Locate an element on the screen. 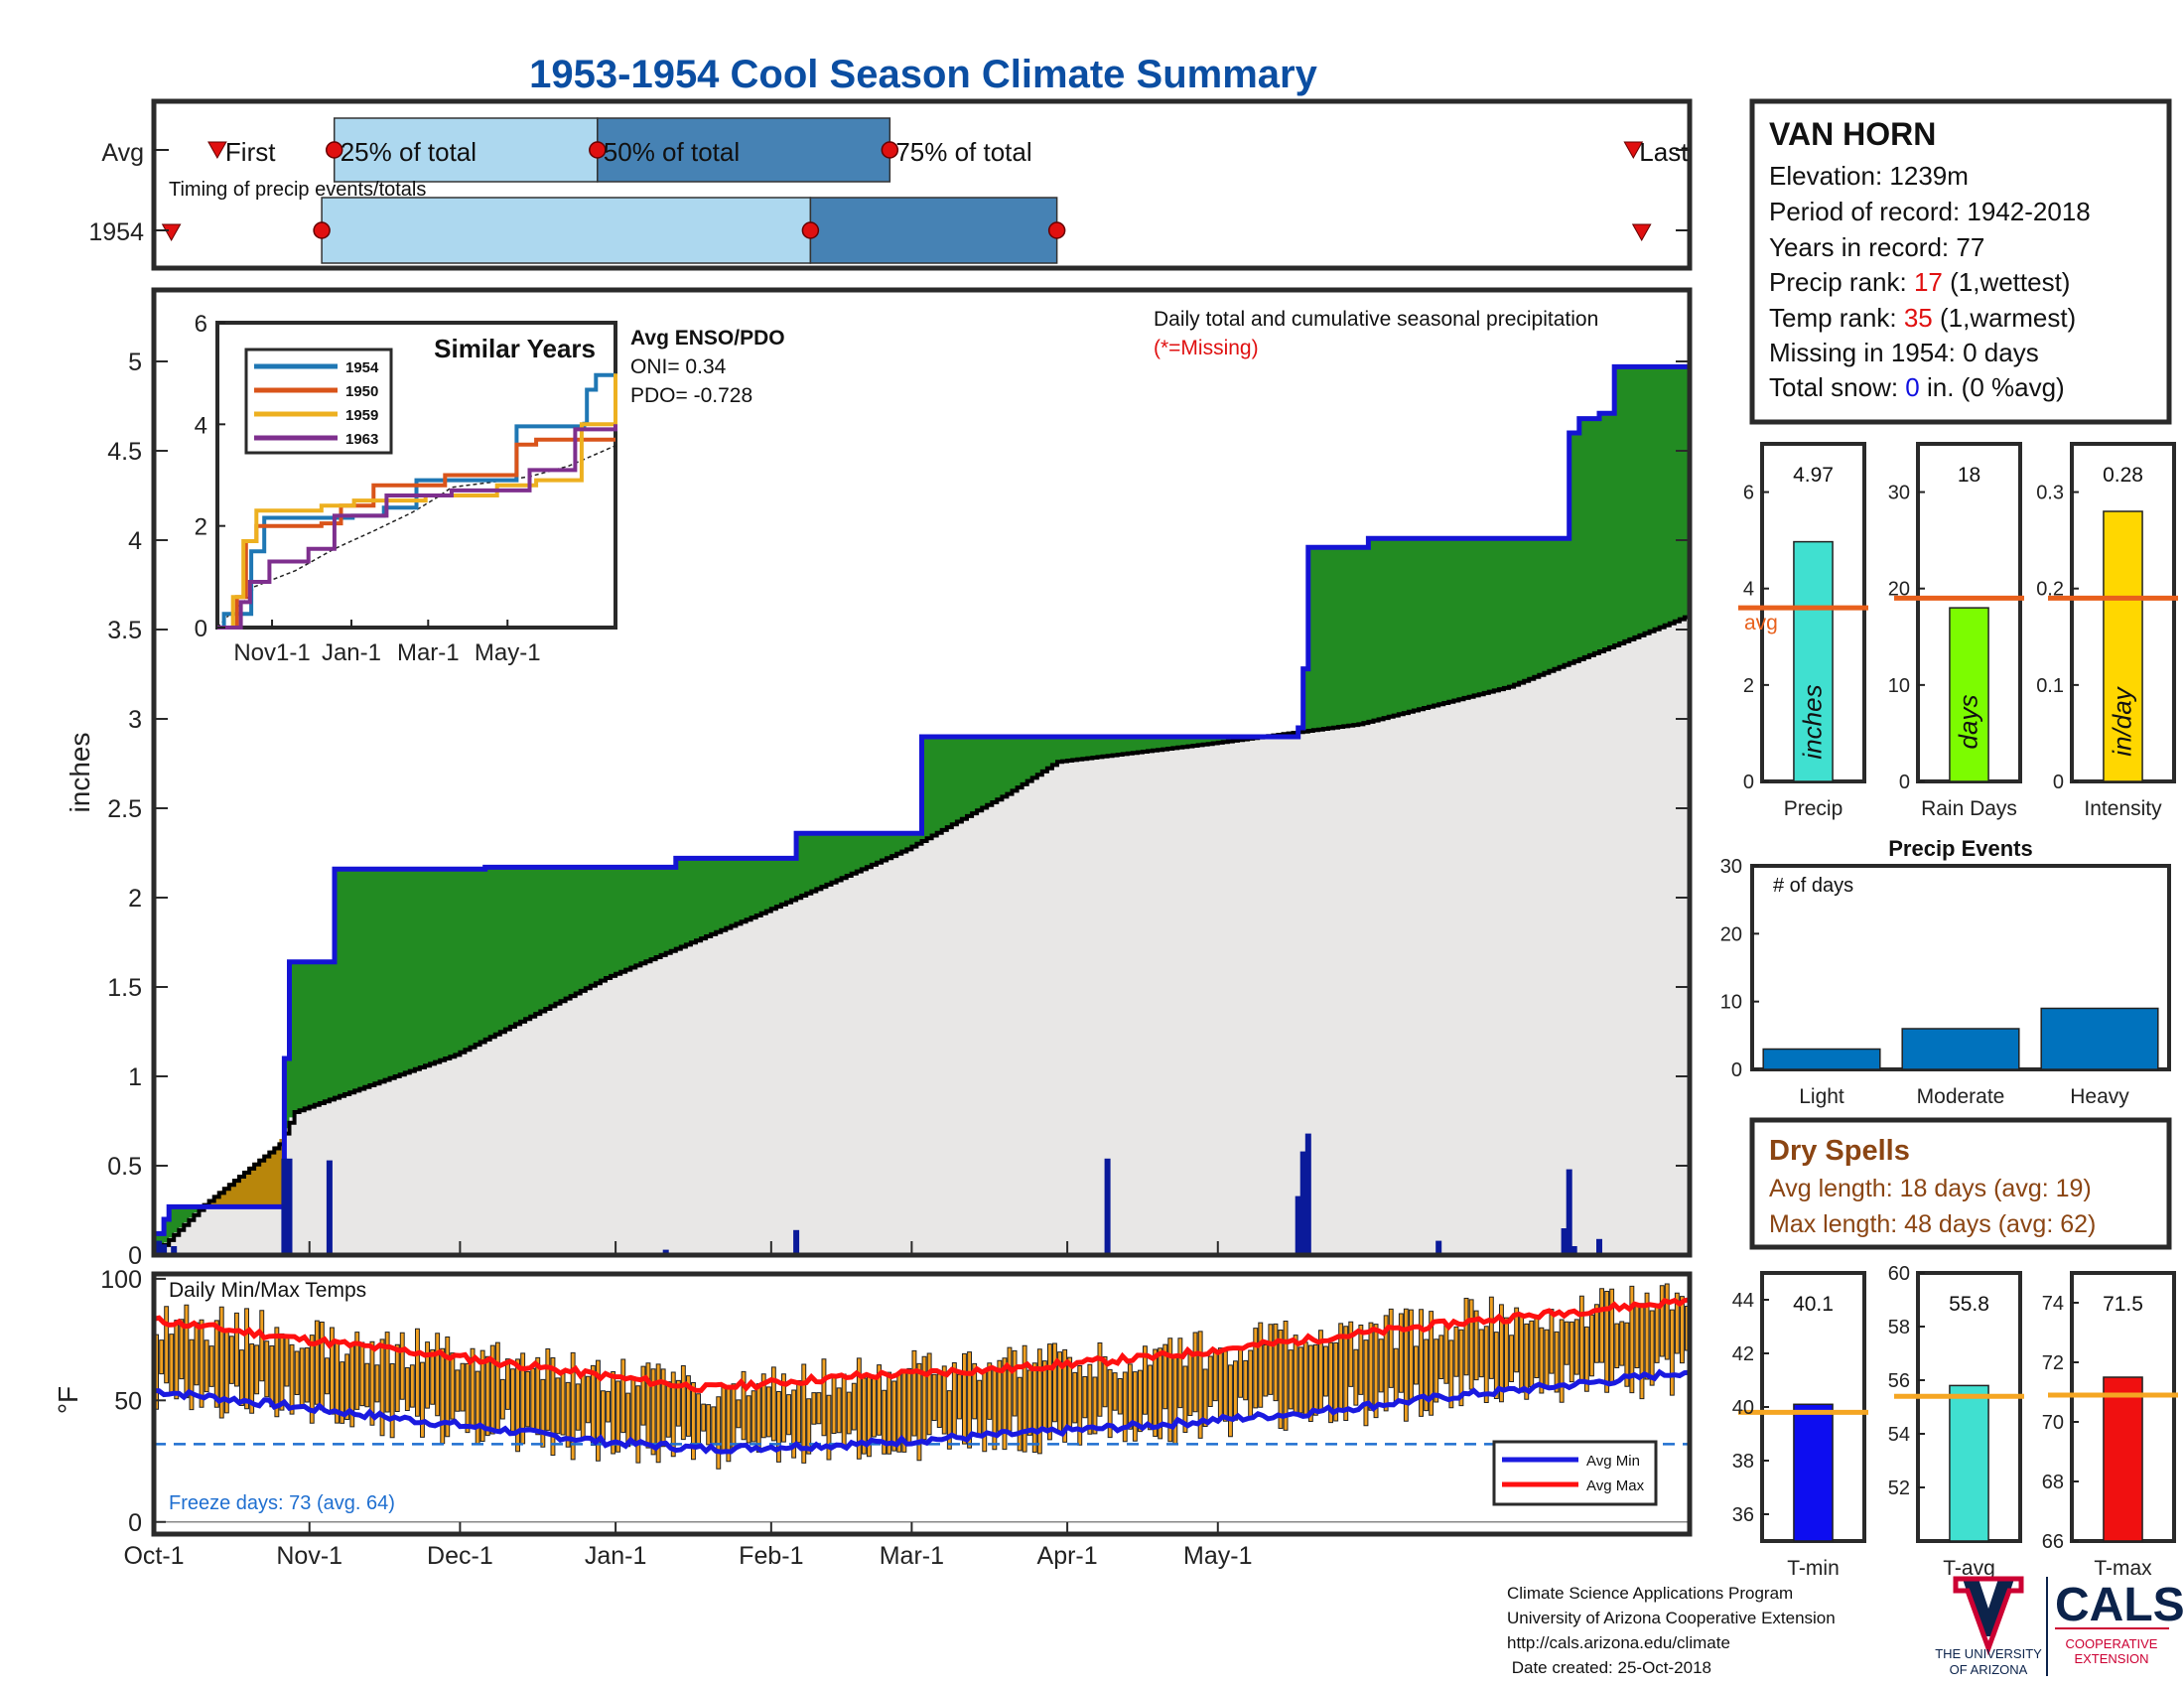 This screenshot has height=1688, width=2184. small-chart-value-Precip: 4.97 is located at coordinates (1813, 475).